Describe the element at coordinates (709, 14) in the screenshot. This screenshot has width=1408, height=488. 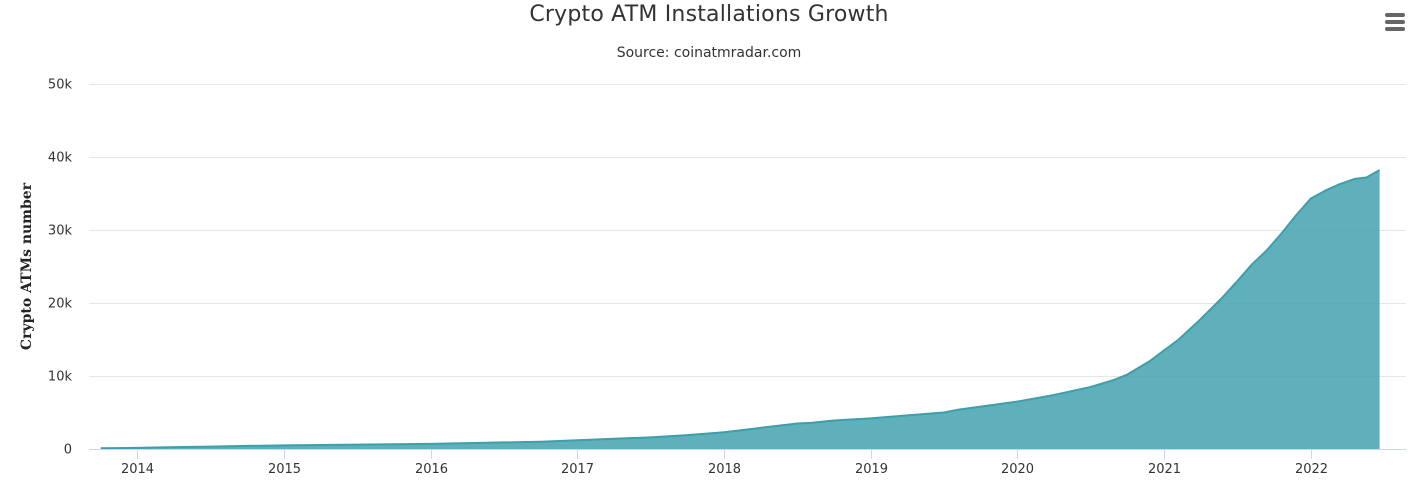
I see `chart-title: Crypto ATM Installations Growth` at that location.